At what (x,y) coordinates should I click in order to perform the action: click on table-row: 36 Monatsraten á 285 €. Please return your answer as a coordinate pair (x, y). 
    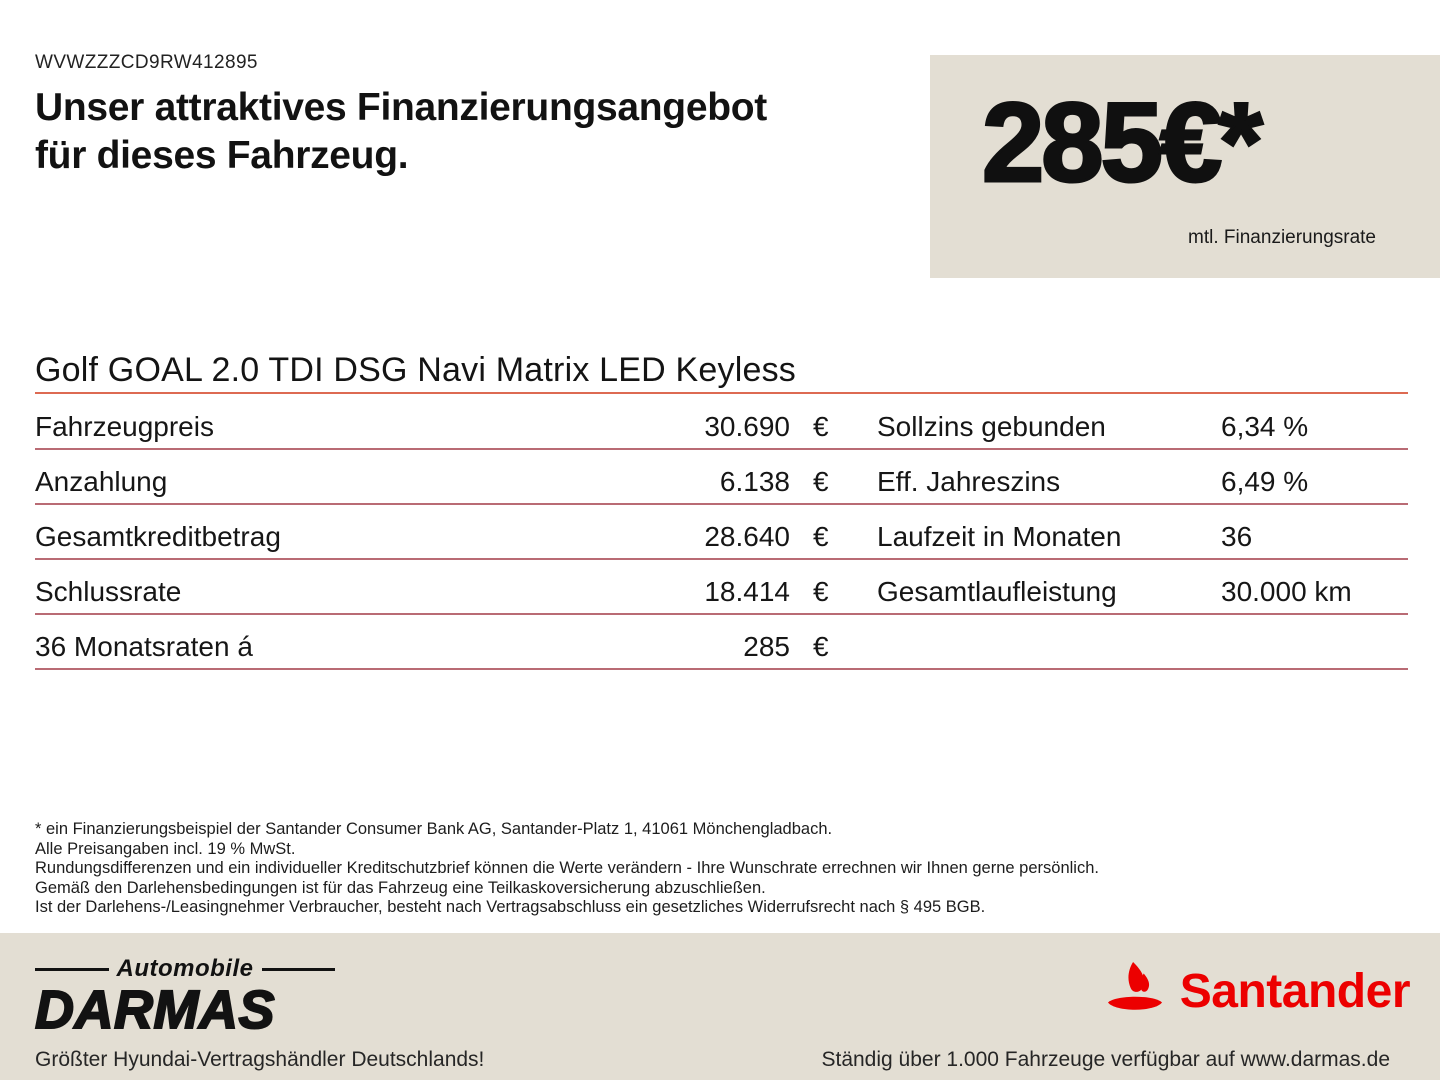
    Looking at the image, I should click on (721, 642).